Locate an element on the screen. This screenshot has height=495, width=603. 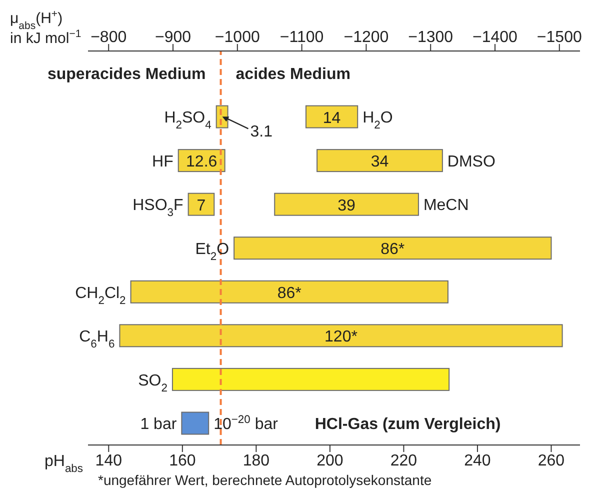
annotation: superacides Medium is located at coordinates (126, 74).